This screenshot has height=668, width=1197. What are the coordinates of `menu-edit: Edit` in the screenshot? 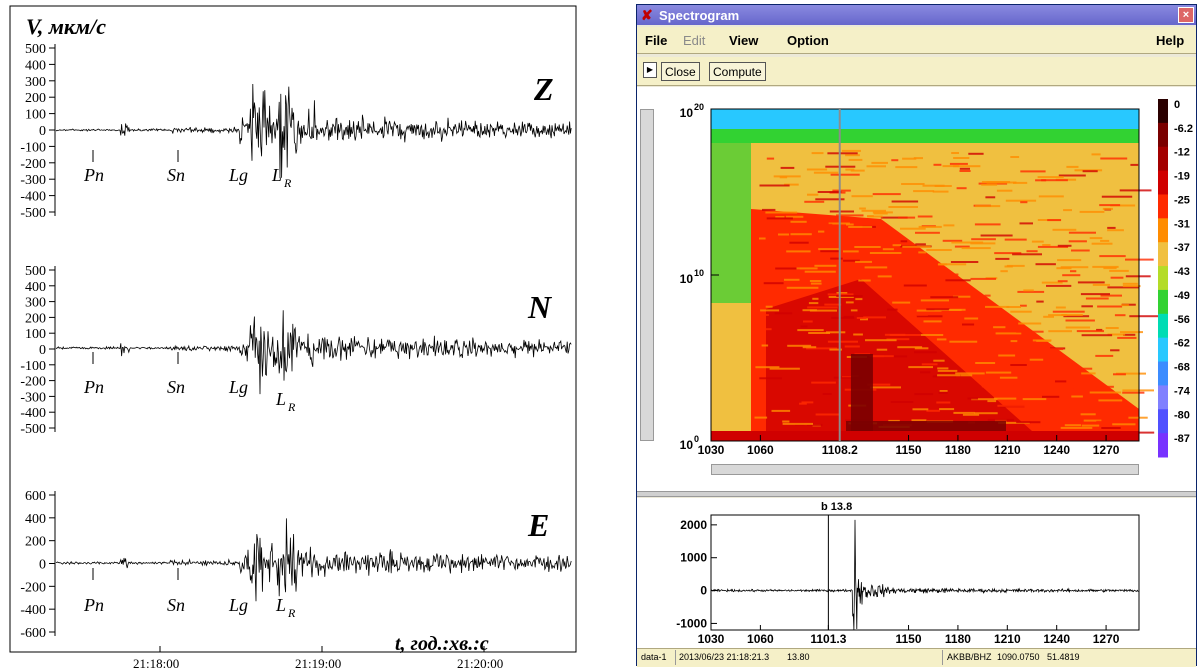 It's located at (694, 40).